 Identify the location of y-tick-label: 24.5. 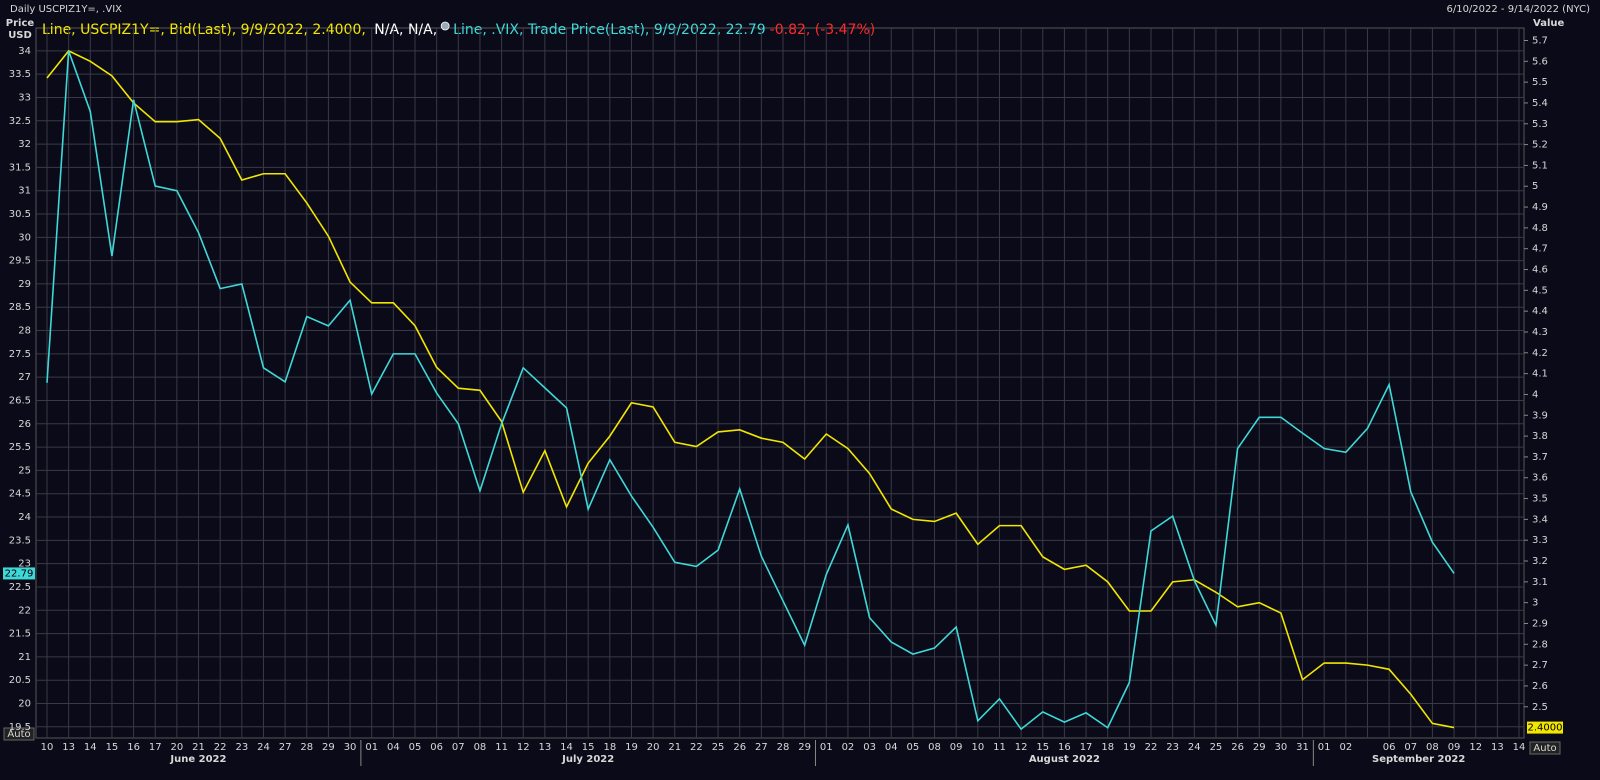
(20, 494).